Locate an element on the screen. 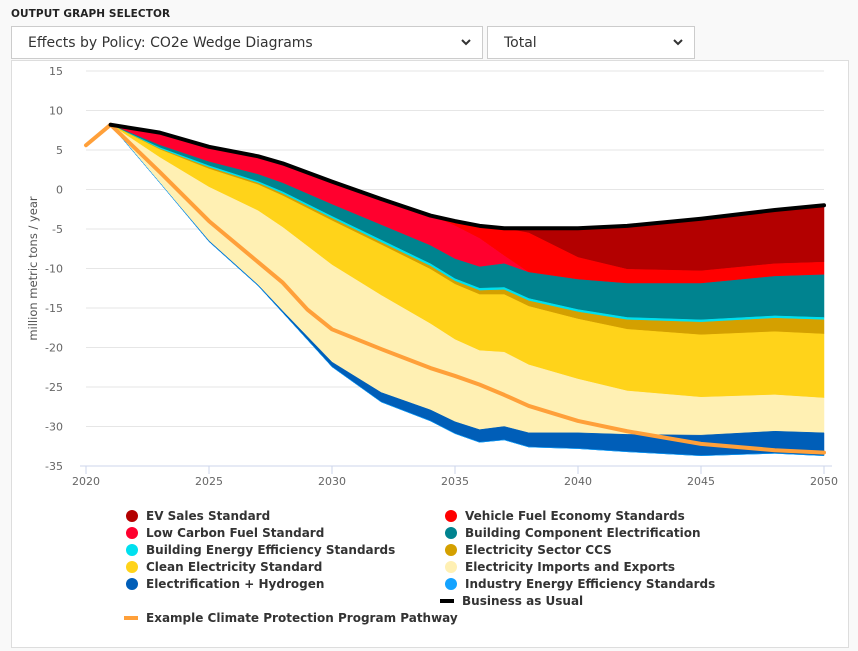 This screenshot has height=651, width=858. bau-line is located at coordinates (467, 176).